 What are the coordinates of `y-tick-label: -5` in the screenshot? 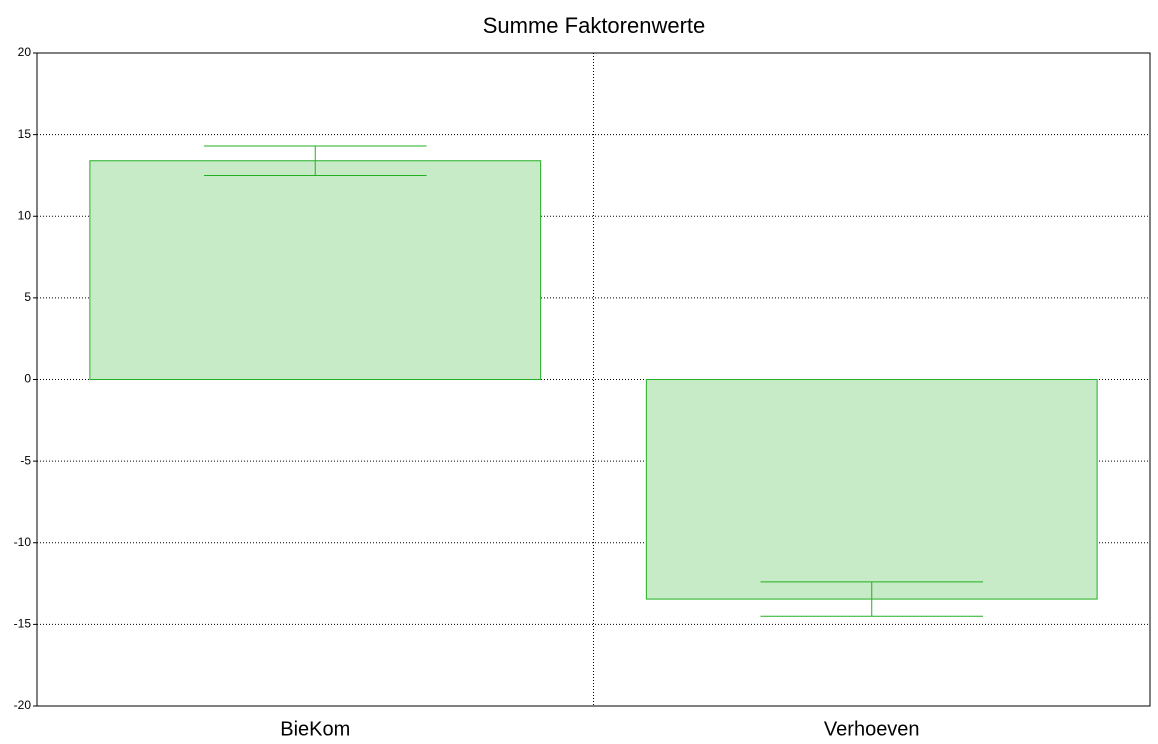 It's located at (25, 460).